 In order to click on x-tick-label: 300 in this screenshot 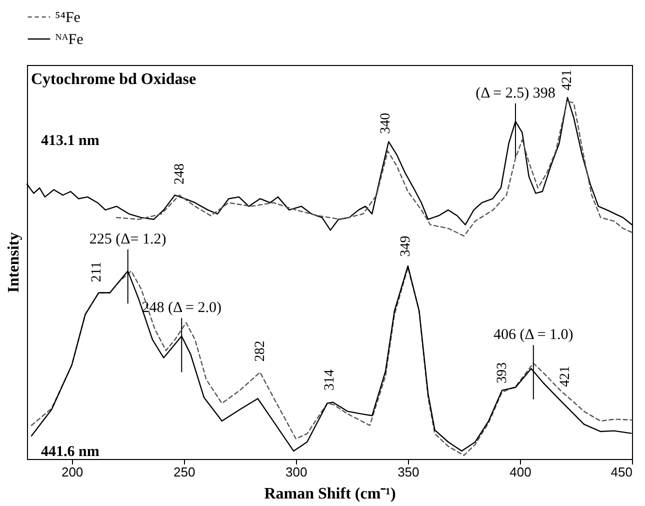, I will do `click(297, 472)`.